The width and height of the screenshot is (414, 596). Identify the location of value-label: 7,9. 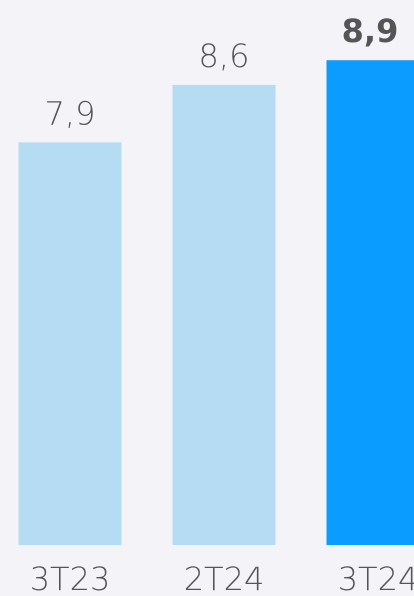
(70, 113).